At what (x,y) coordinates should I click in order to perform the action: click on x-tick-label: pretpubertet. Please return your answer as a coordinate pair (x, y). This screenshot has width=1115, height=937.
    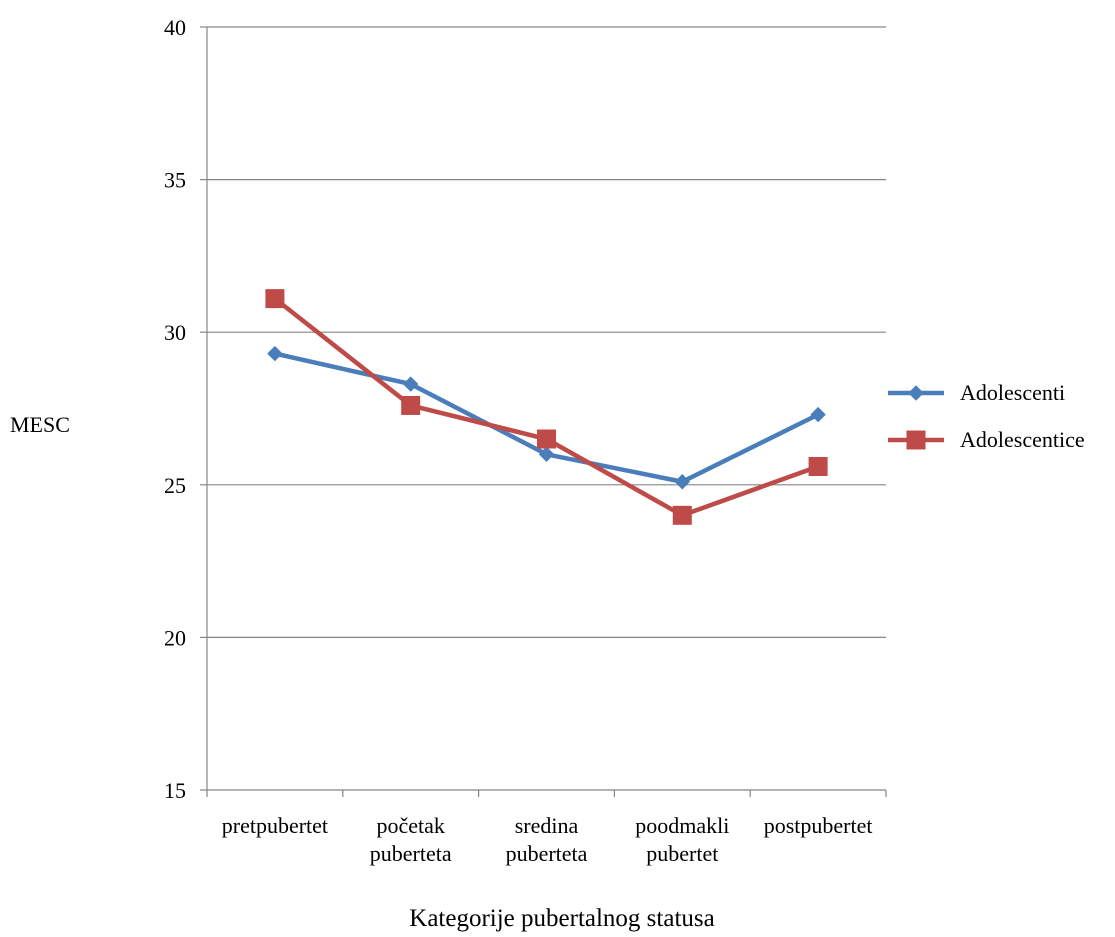
    Looking at the image, I should click on (275, 825).